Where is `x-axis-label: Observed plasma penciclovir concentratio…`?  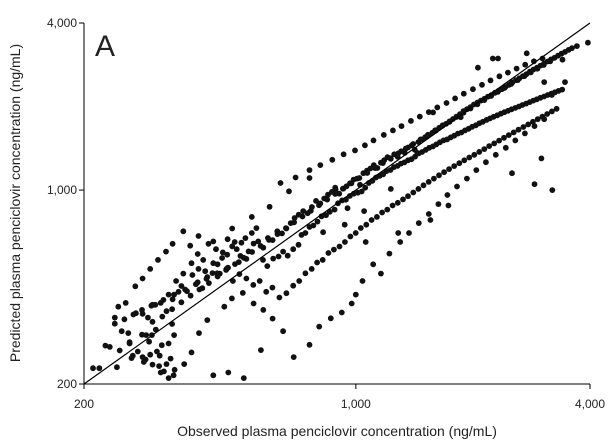 x-axis-label: Observed plasma penciclovir concentratio… is located at coordinates (337, 431).